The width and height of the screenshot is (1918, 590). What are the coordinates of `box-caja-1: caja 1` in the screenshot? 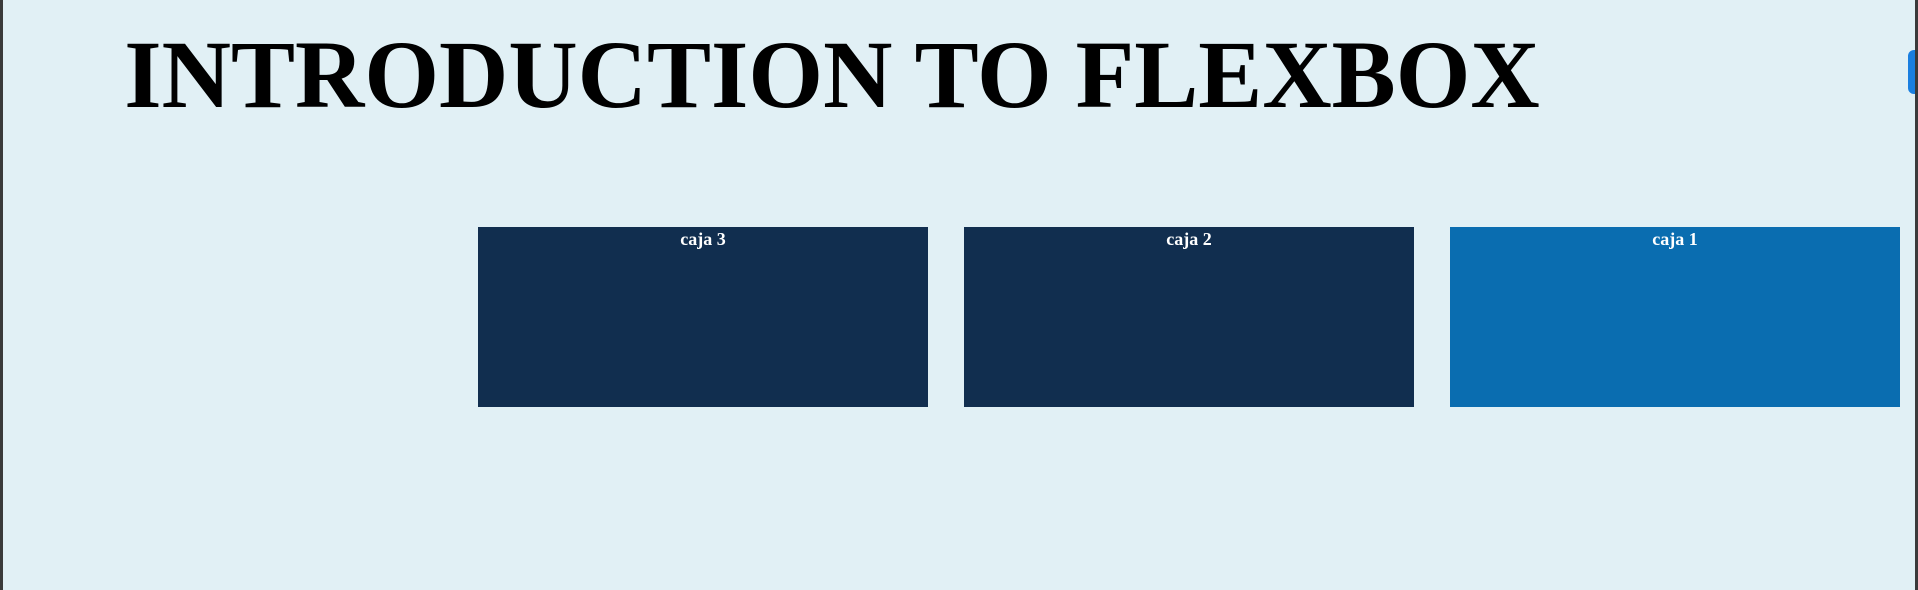 It's located at (1675, 317).